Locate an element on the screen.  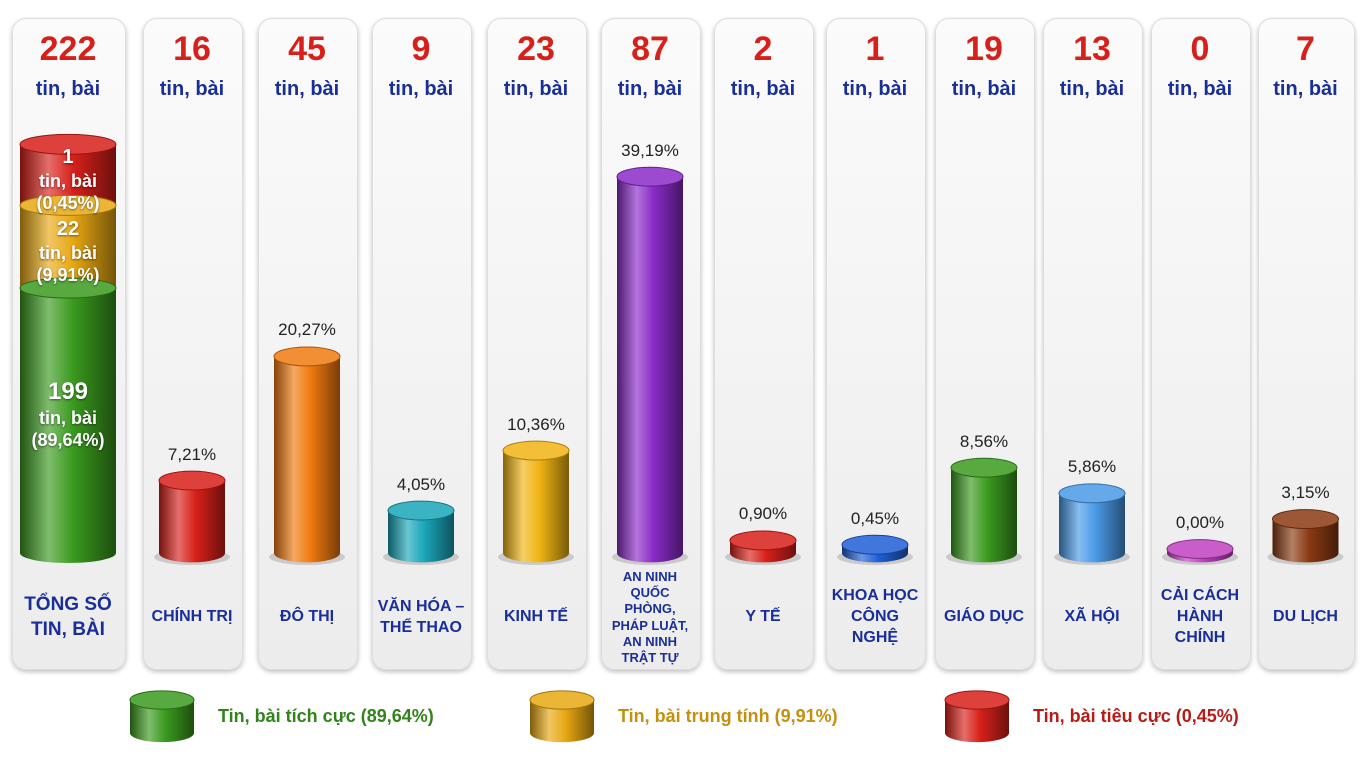
category-label: VĂN HÓA – THỂ THAO is located at coordinates (421, 616).